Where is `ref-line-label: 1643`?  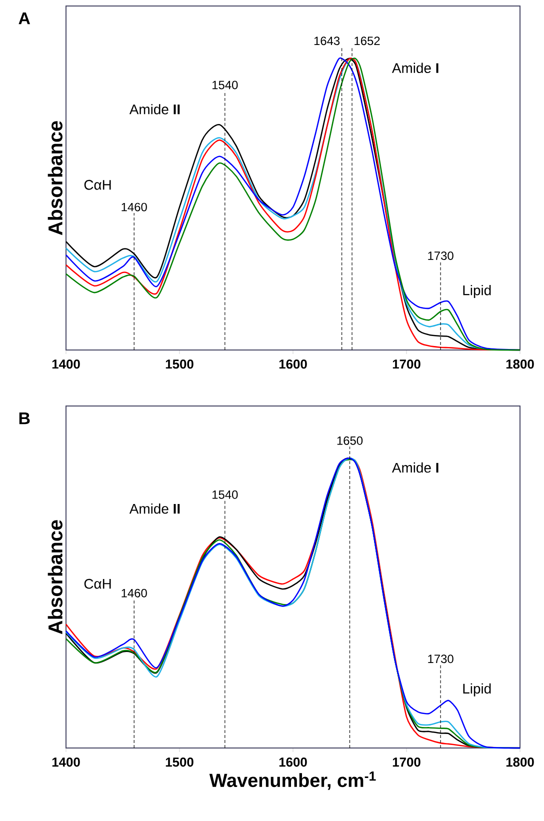
ref-line-label: 1643 is located at coordinates (327, 41).